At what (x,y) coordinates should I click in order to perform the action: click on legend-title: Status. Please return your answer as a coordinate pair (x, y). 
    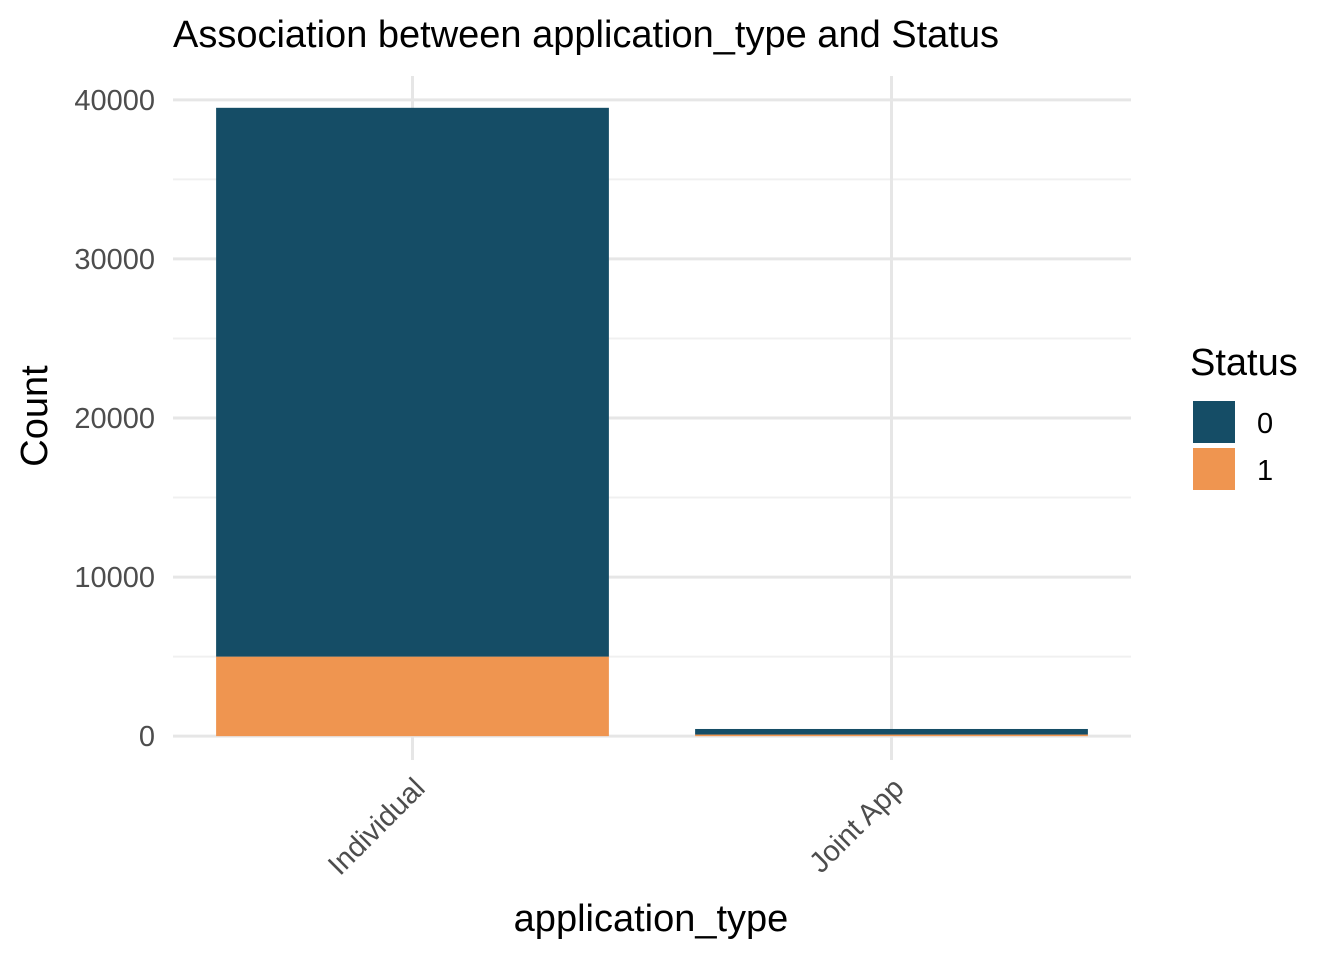
    Looking at the image, I should click on (1244, 363).